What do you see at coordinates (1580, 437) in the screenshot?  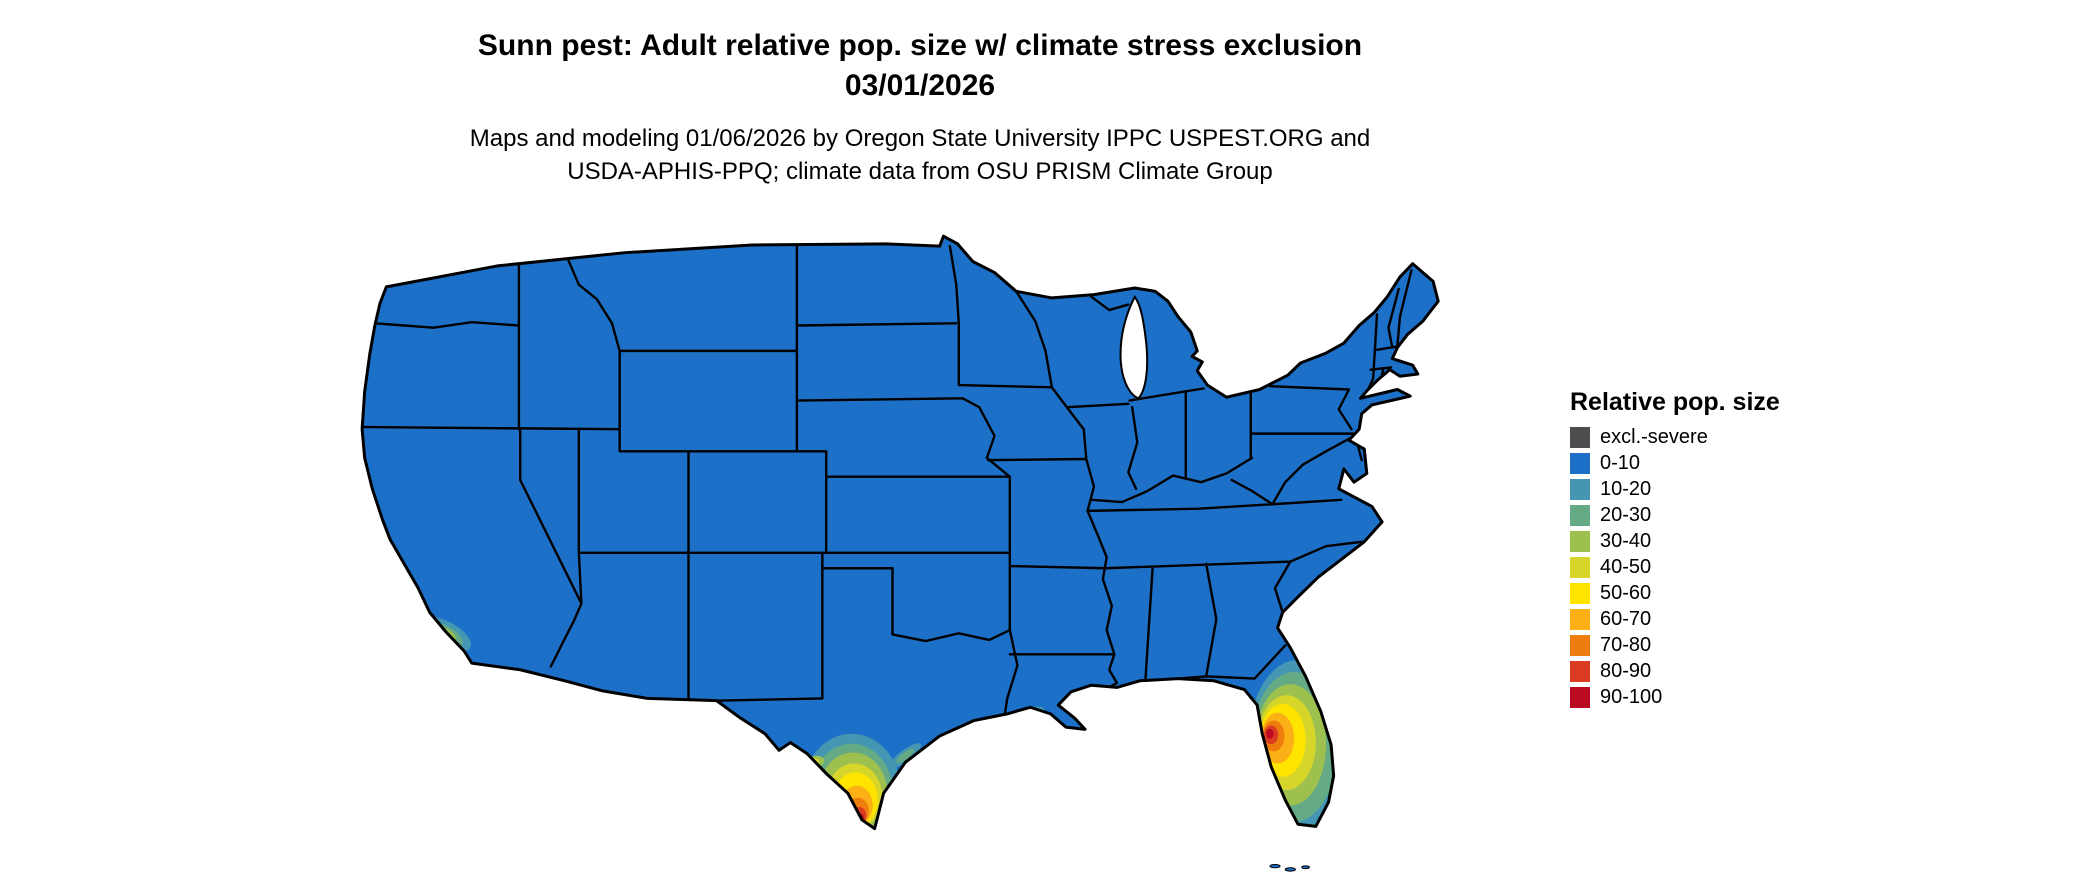 I see `legend-swatch-excl-severe` at bounding box center [1580, 437].